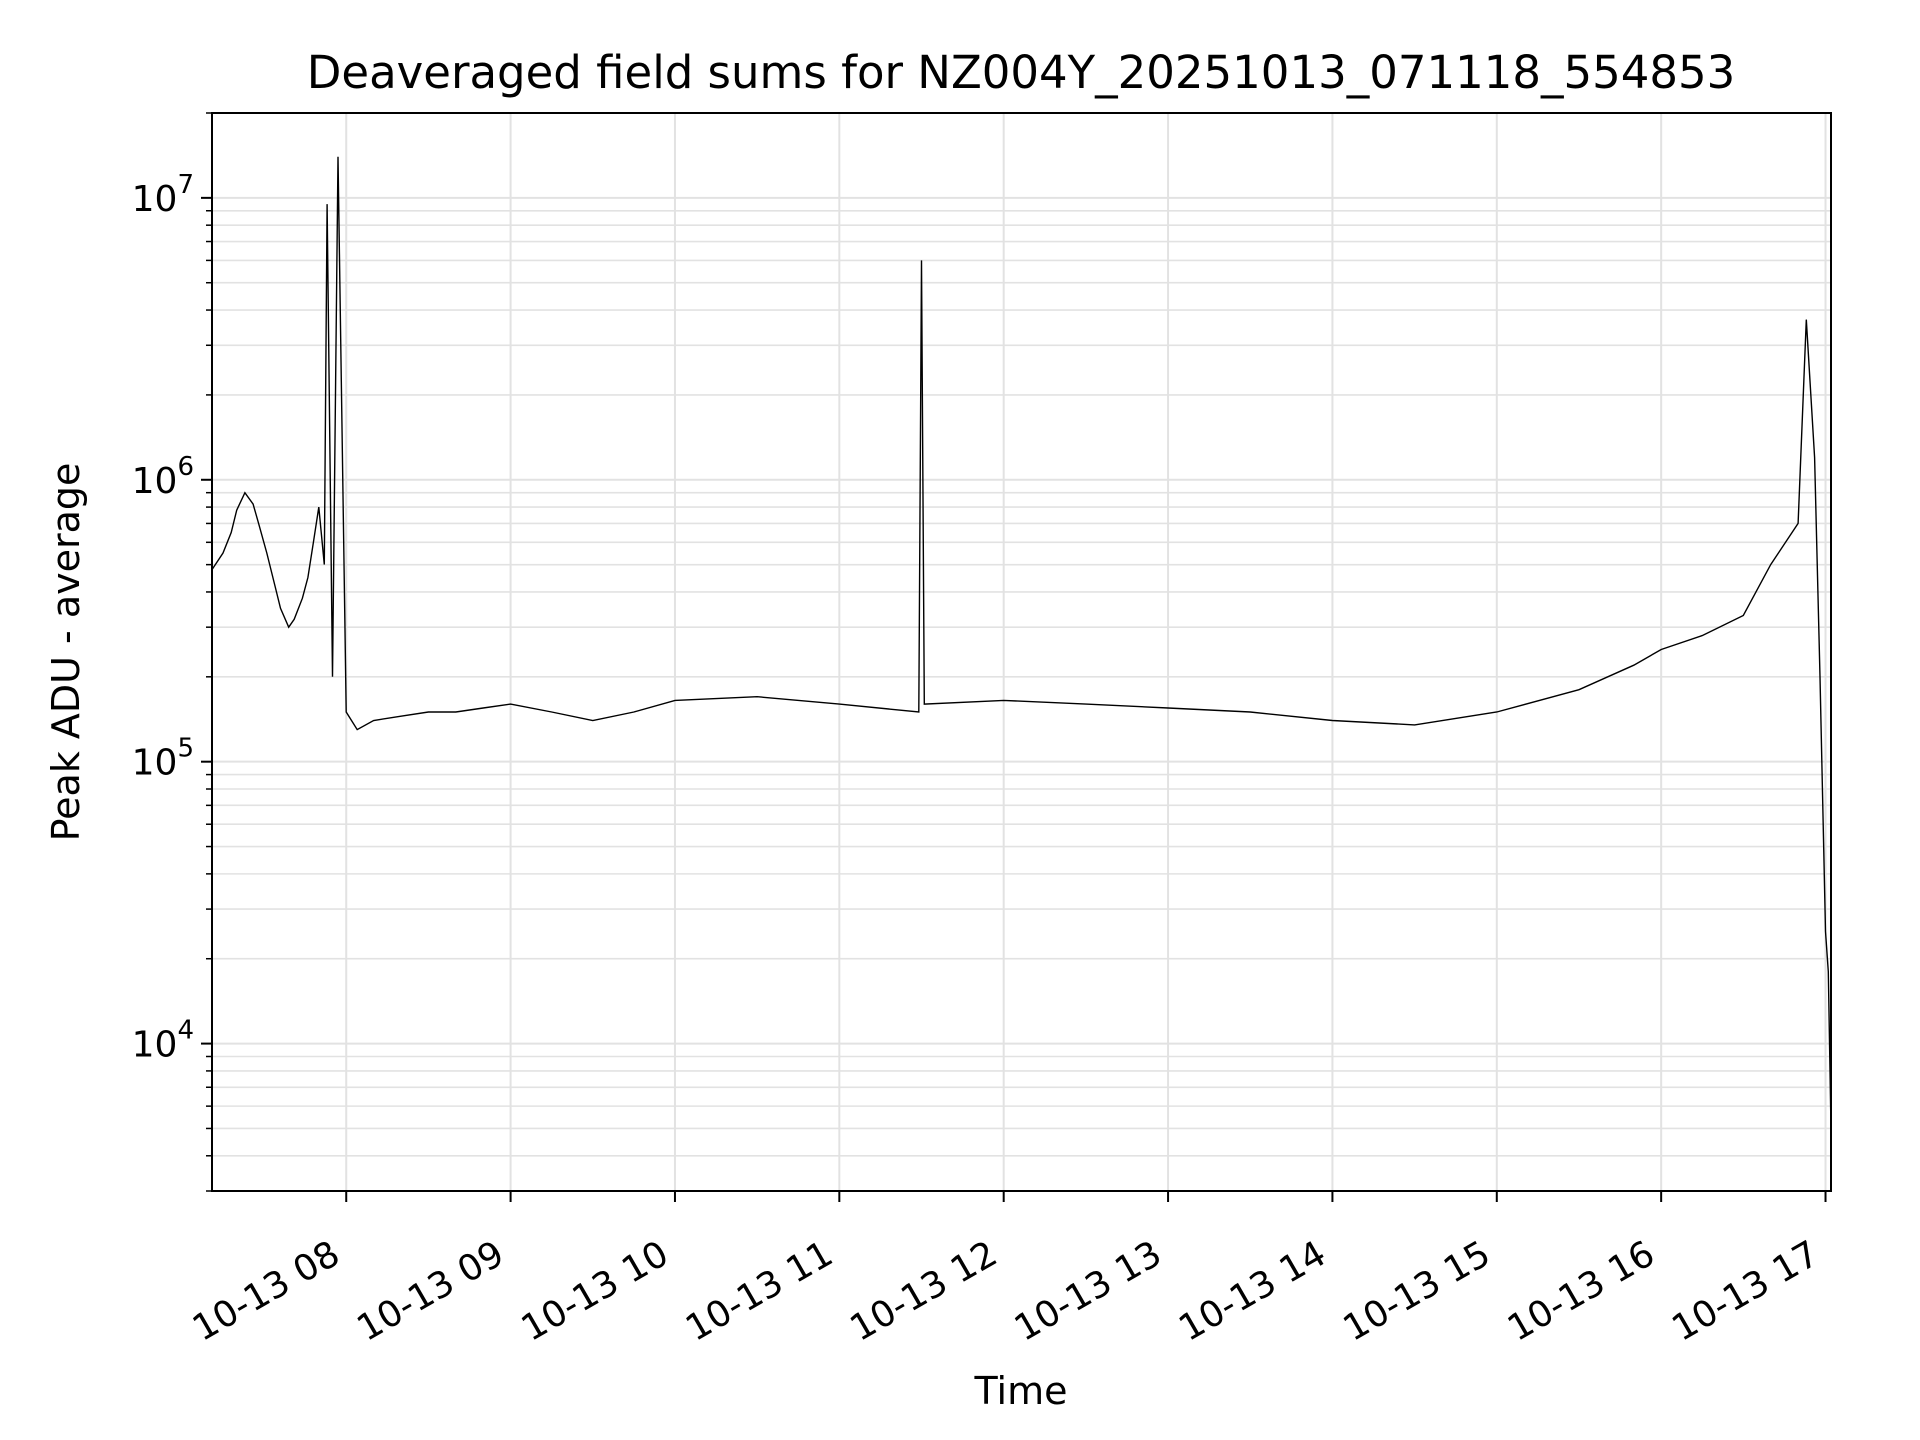 The image size is (1920, 1440). I want to click on y-tick-exponent: 4, so click(185, 1031).